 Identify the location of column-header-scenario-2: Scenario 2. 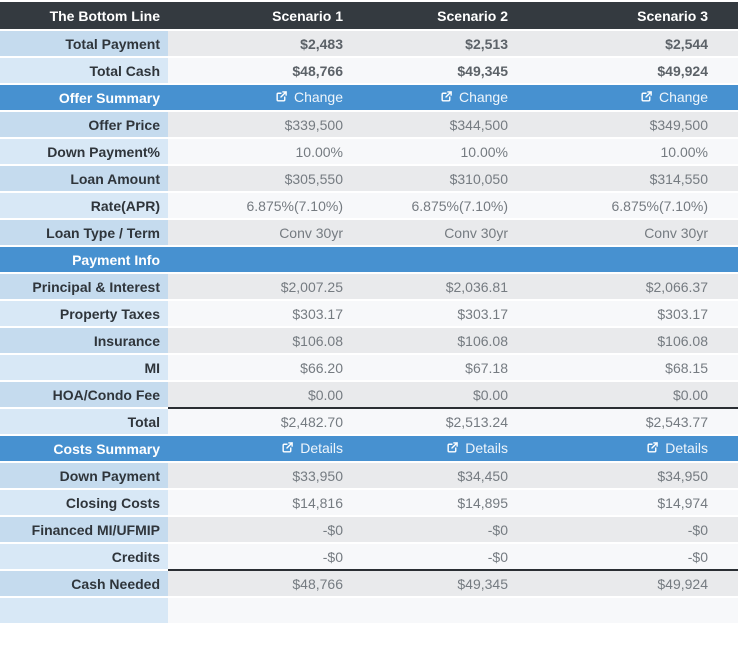
(433, 14).